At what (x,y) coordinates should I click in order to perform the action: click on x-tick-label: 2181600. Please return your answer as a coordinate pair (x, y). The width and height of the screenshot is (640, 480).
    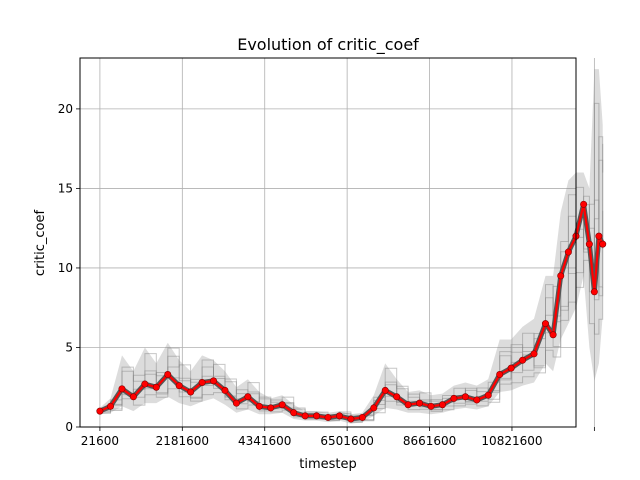
    Looking at the image, I should click on (182, 441).